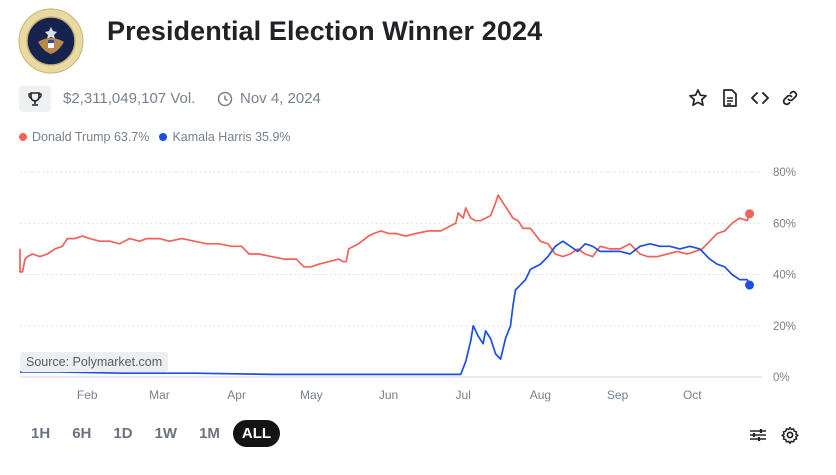 This screenshot has width=836, height=475. I want to click on embed-button, so click(760, 98).